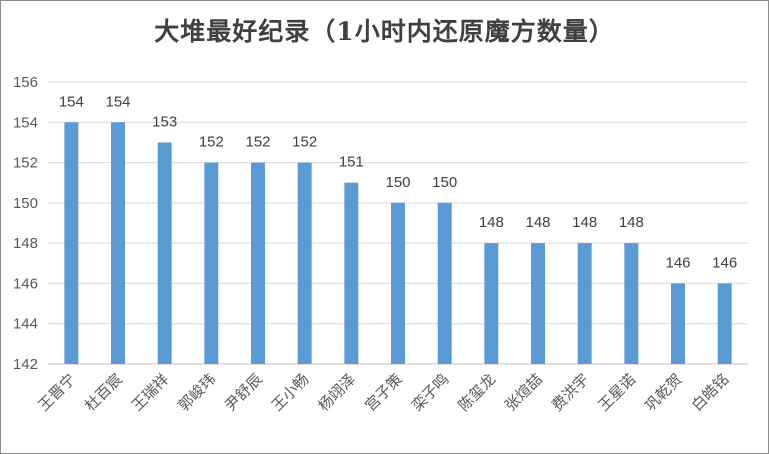  I want to click on category-label: 巩乾贺, so click(663, 392).